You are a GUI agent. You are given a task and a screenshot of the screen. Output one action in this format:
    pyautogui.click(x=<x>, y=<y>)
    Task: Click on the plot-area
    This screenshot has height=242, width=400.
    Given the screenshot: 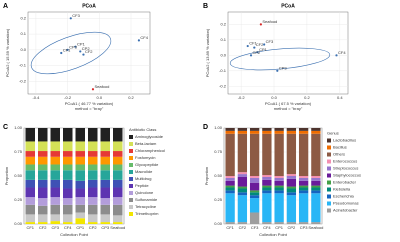 What is the action you would take?
    pyautogui.click(x=89, y=53)
    